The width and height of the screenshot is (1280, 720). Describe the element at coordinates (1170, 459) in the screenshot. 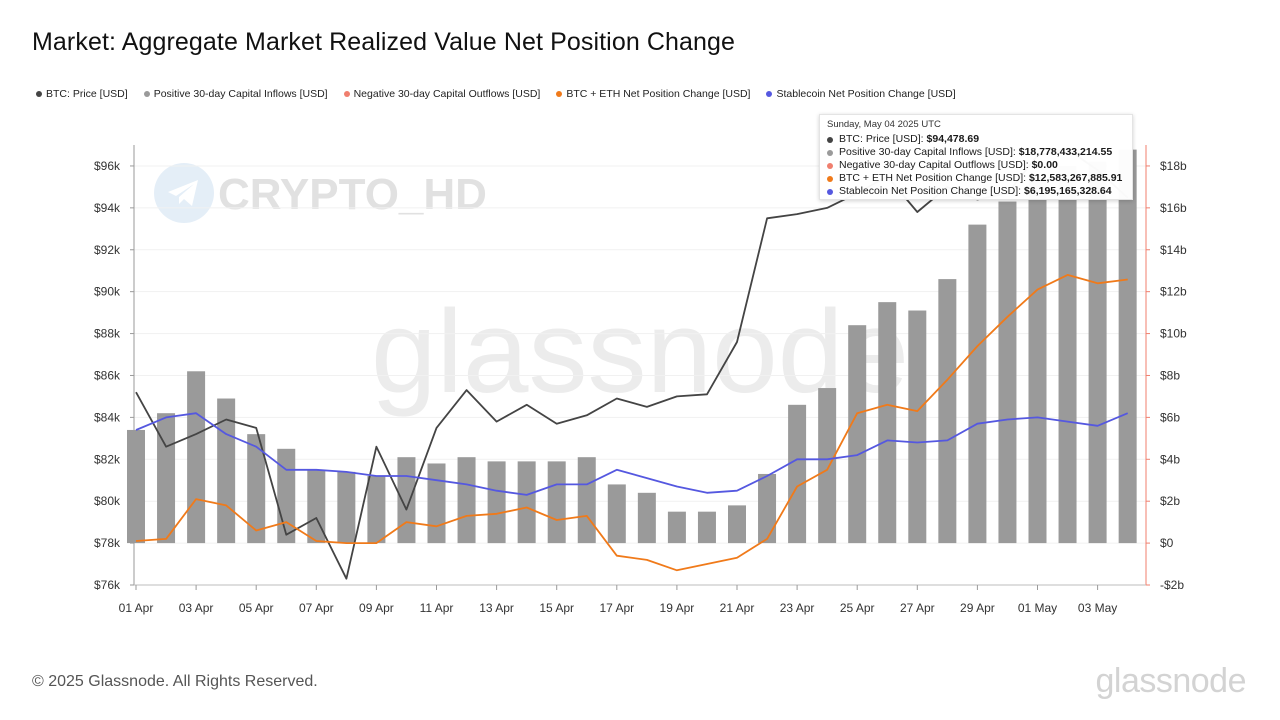

I see `right-tick-label: $4b` at that location.